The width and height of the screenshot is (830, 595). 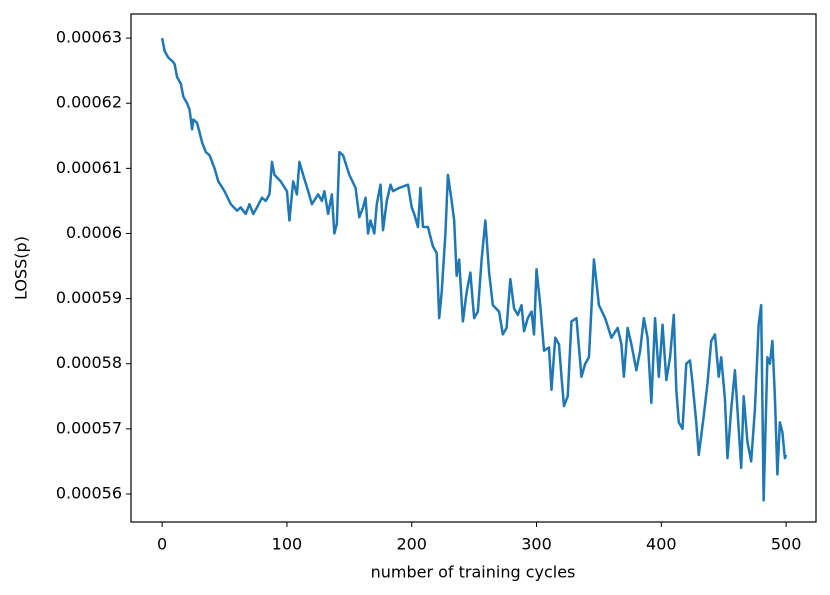 I want to click on x-tick-label: 200, so click(x=411, y=544).